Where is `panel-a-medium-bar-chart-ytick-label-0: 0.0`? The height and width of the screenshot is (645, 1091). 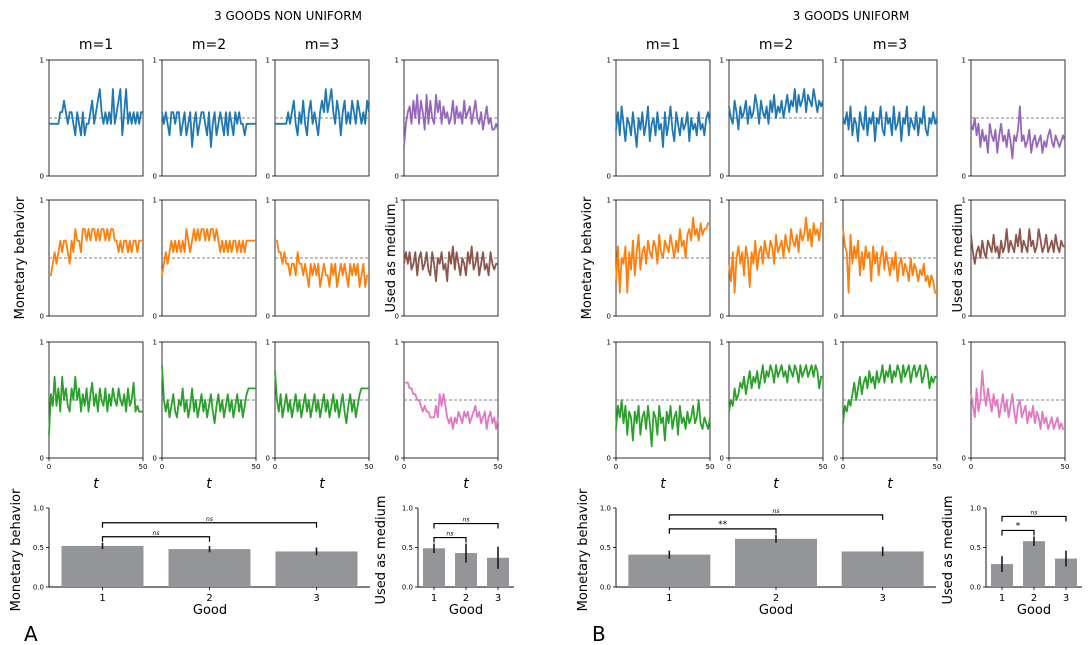 panel-a-medium-bar-chart-ytick-label-0: 0.0 is located at coordinates (407, 588).